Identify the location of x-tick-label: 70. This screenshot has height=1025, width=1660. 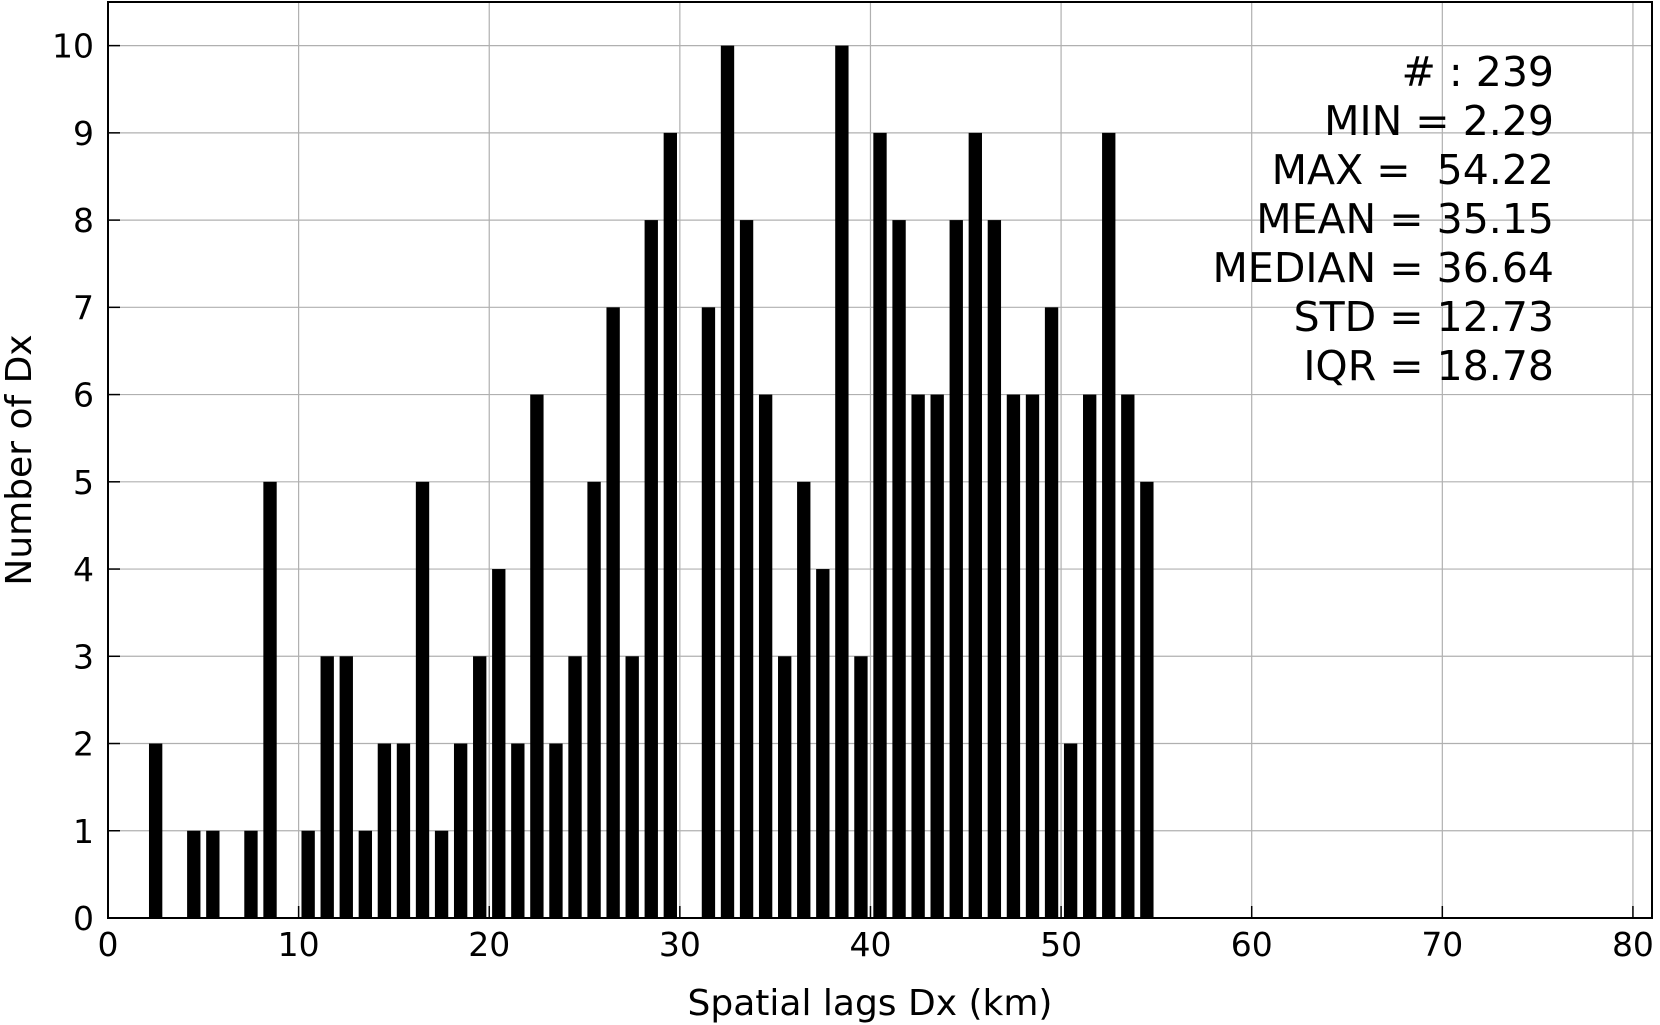
(1442, 944).